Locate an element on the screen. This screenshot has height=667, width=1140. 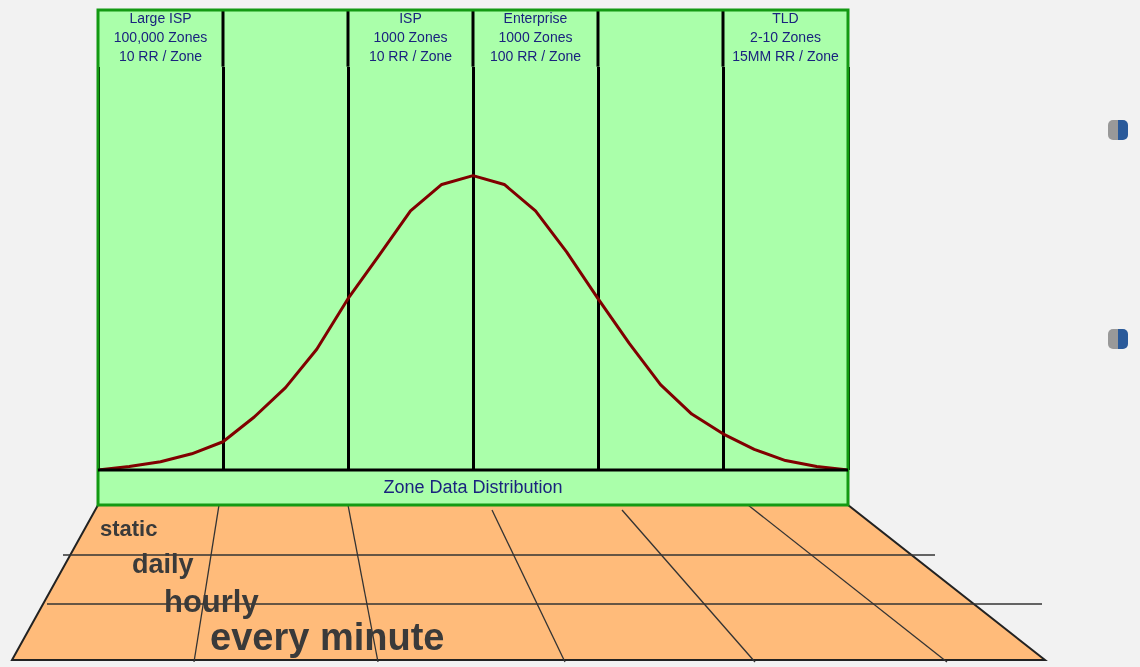
x-tick-label: Large ISP 100,000 Zones 10 RR / Zone is located at coordinates (160, 37).